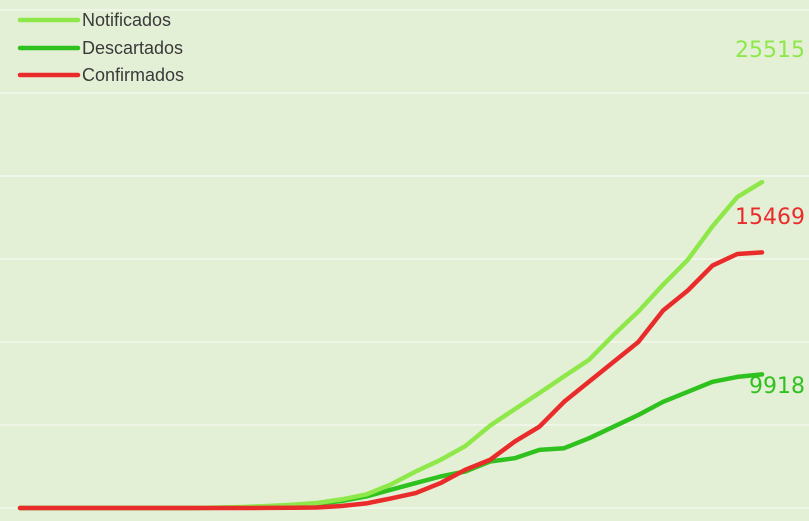 Image resolution: width=809 pixels, height=521 pixels. What do you see at coordinates (132, 48) in the screenshot?
I see `legend-label-descartados: Descartados` at bounding box center [132, 48].